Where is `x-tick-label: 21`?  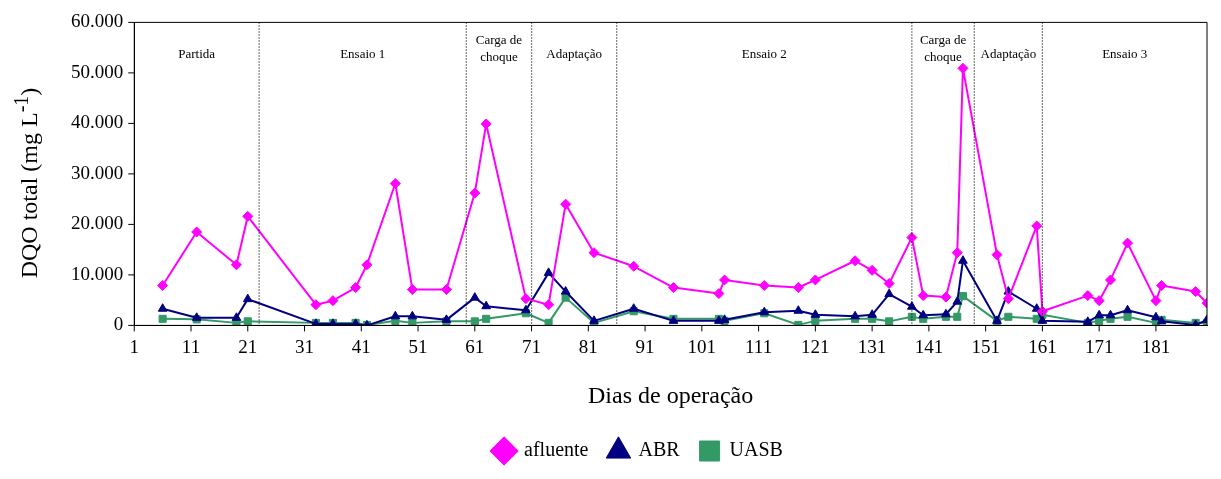 x-tick-label: 21 is located at coordinates (248, 346).